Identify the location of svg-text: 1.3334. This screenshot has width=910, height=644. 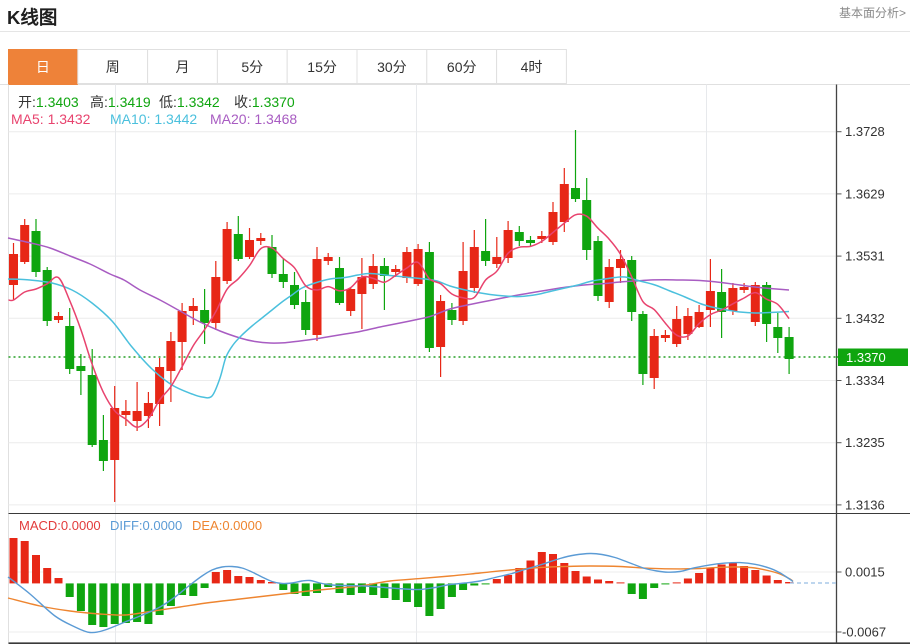
(865, 380).